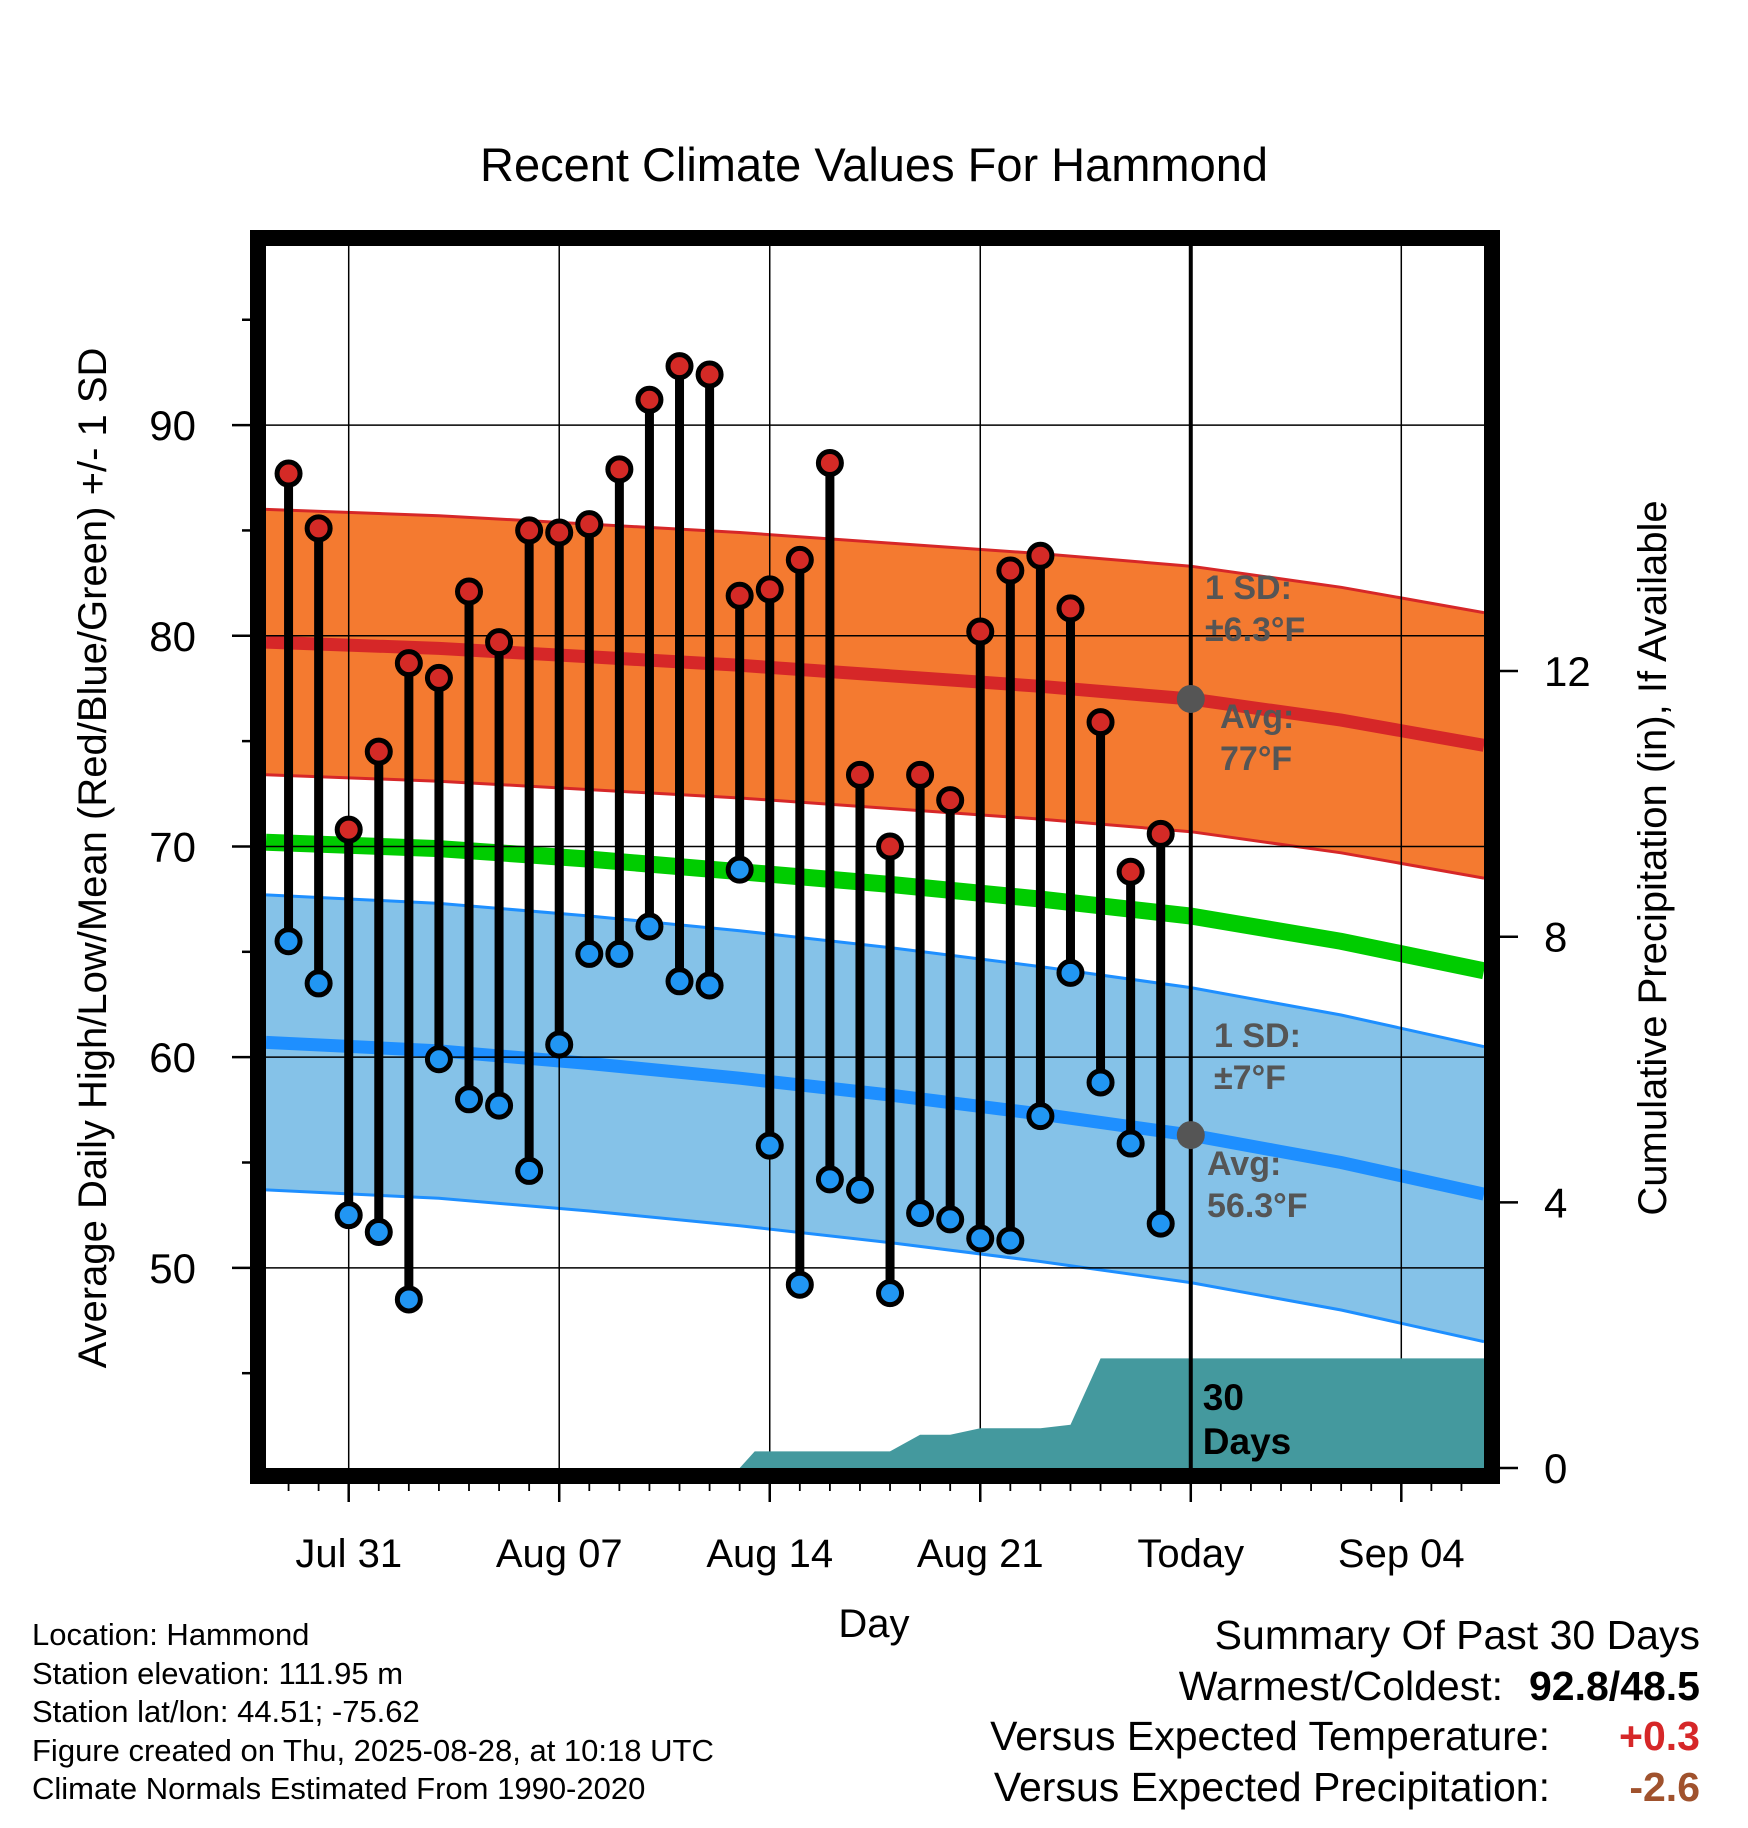  I want to click on high-sd-value: ±6.3°F, so click(1255, 630).